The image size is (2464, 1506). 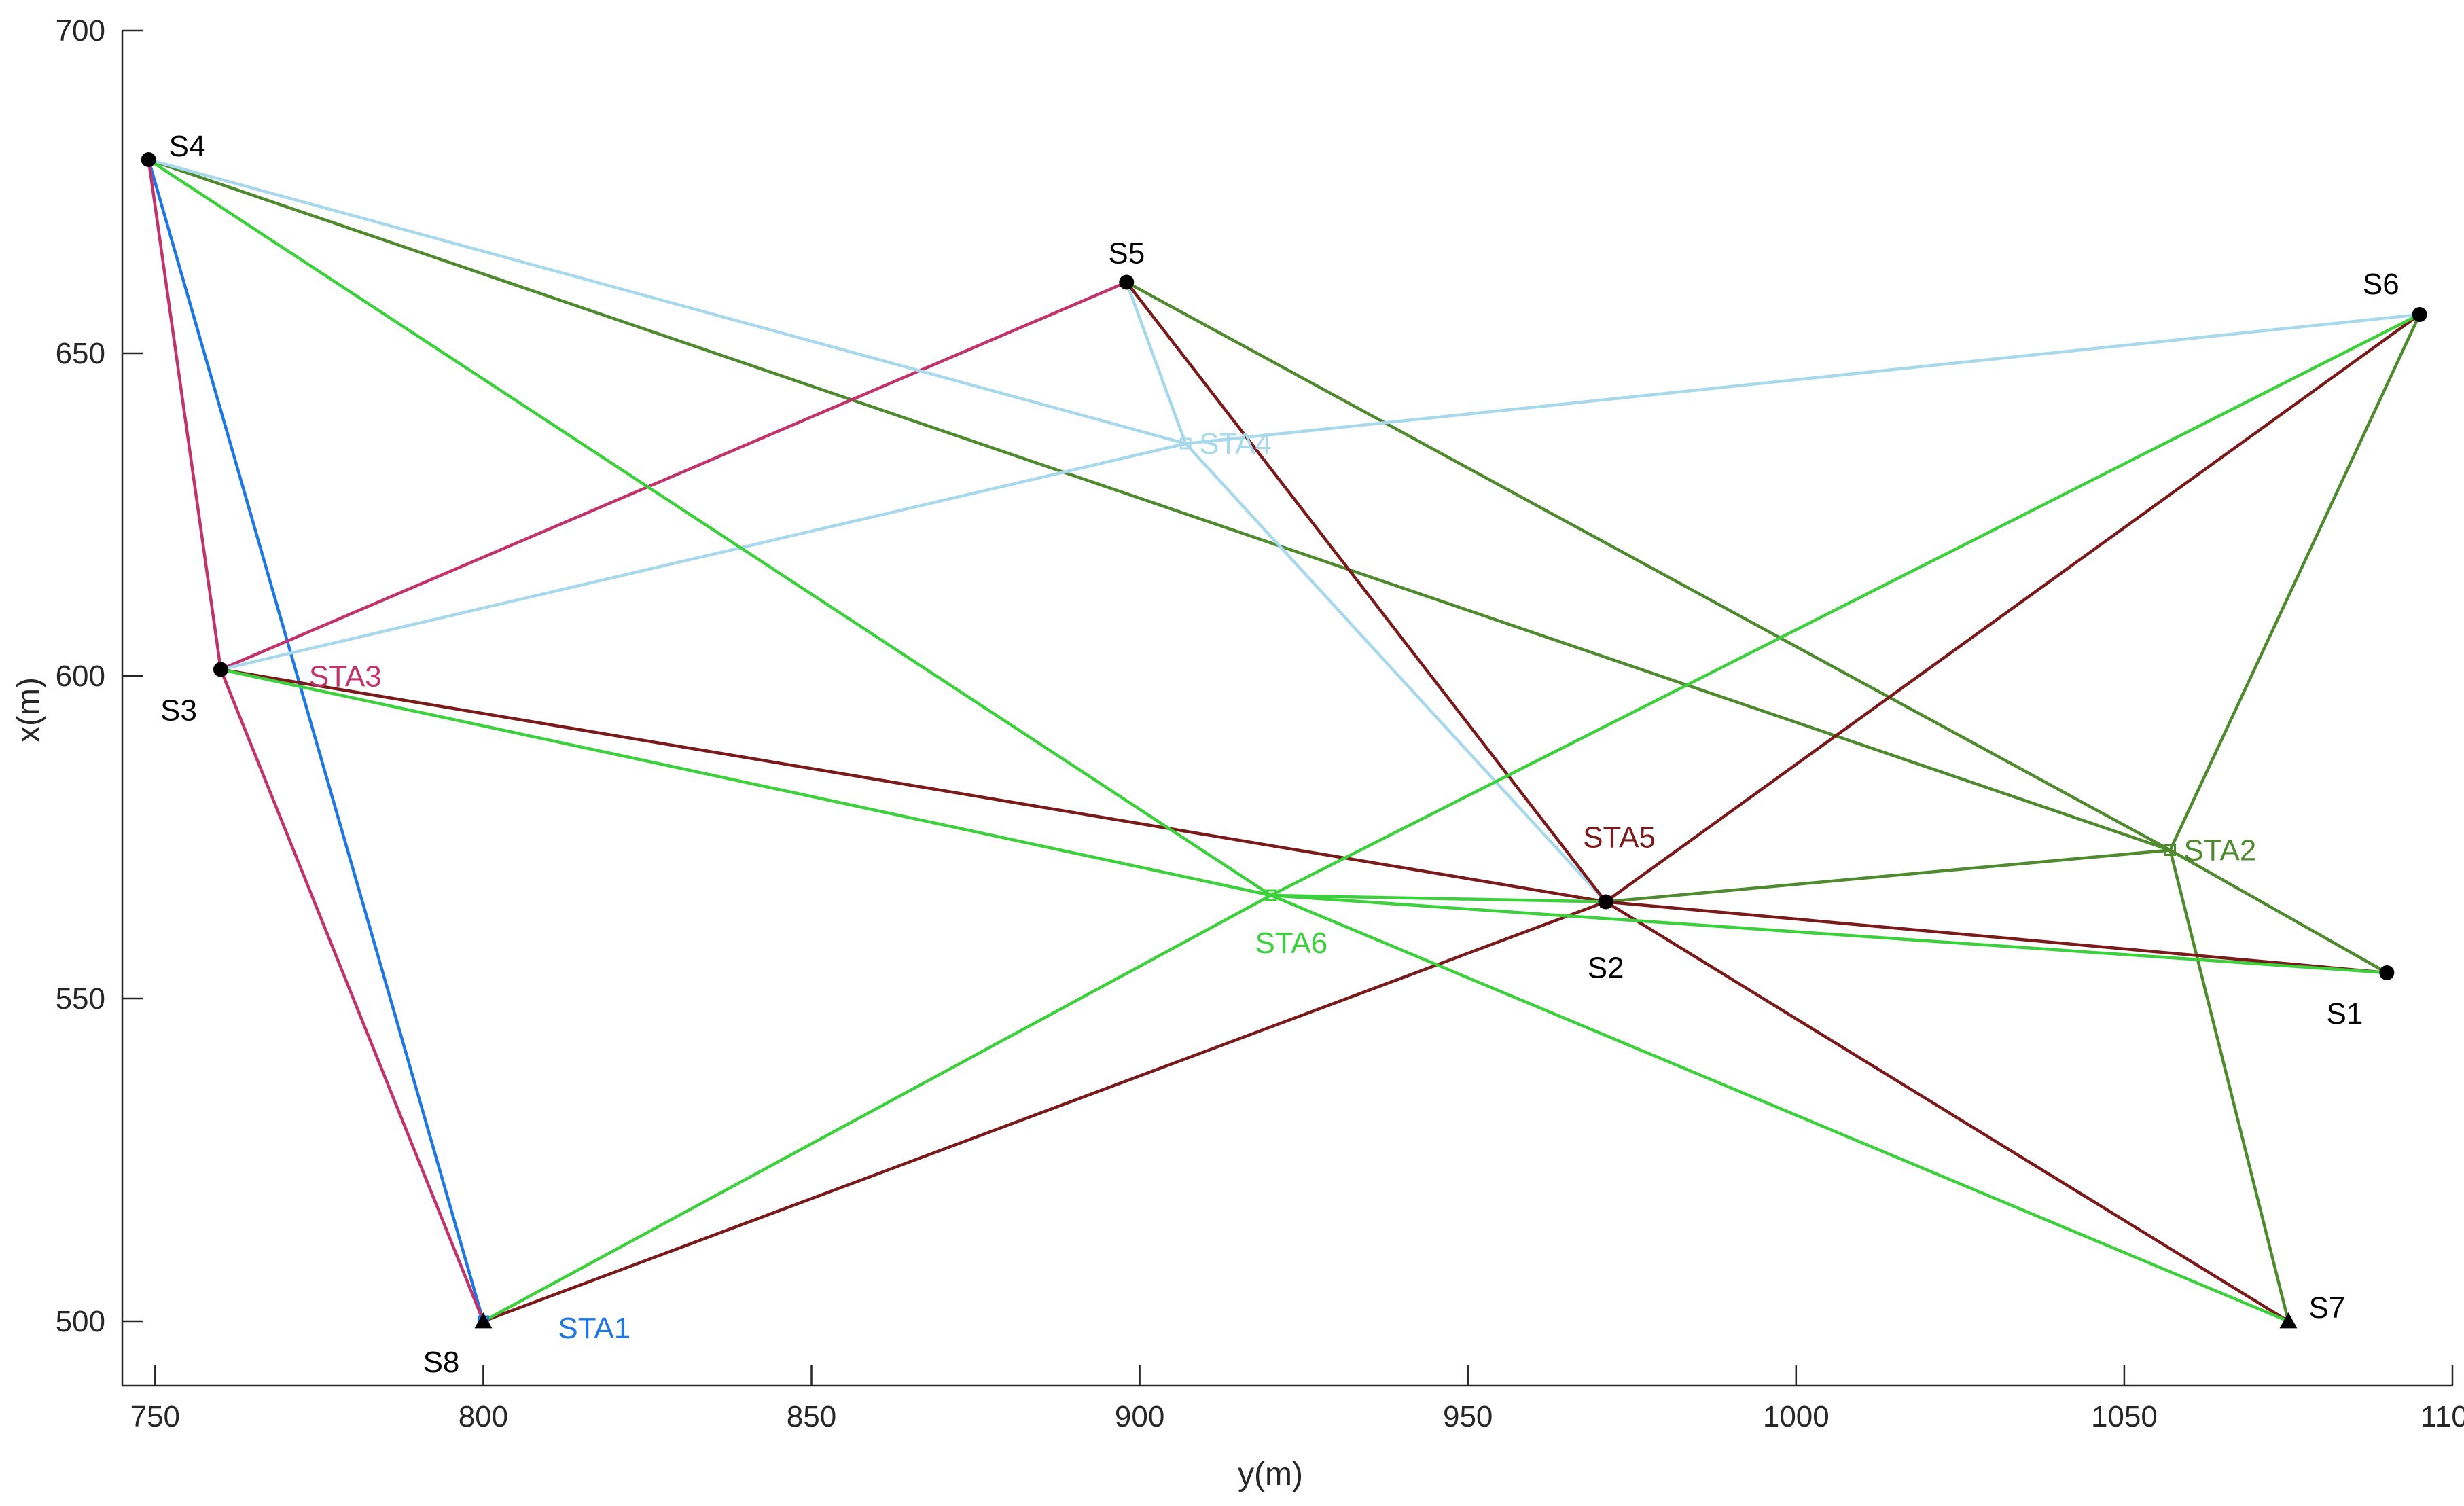 I want to click on x-tick-label-1050: 1050, so click(x=2124, y=1416).